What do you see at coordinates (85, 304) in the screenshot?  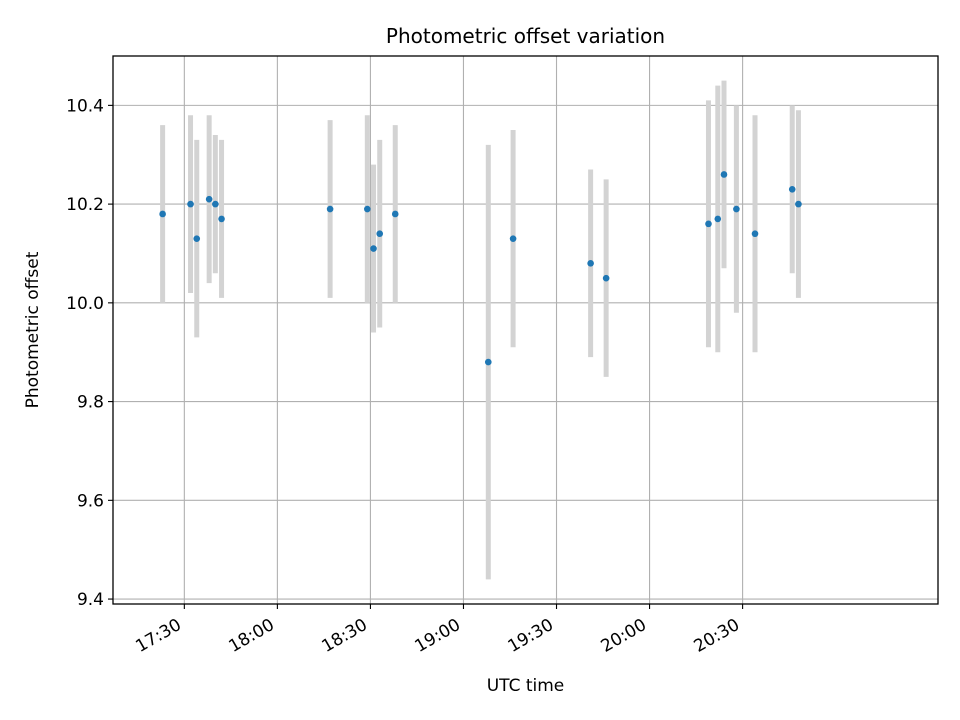 I see `y-tick-label: 10.0` at bounding box center [85, 304].